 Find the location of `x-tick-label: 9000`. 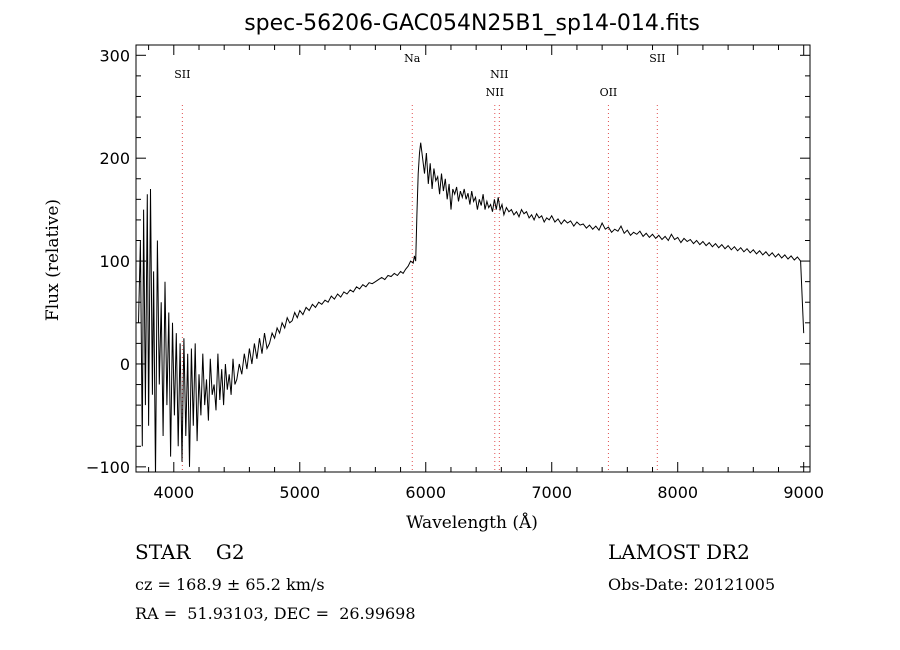

x-tick-label: 9000 is located at coordinates (803, 492).